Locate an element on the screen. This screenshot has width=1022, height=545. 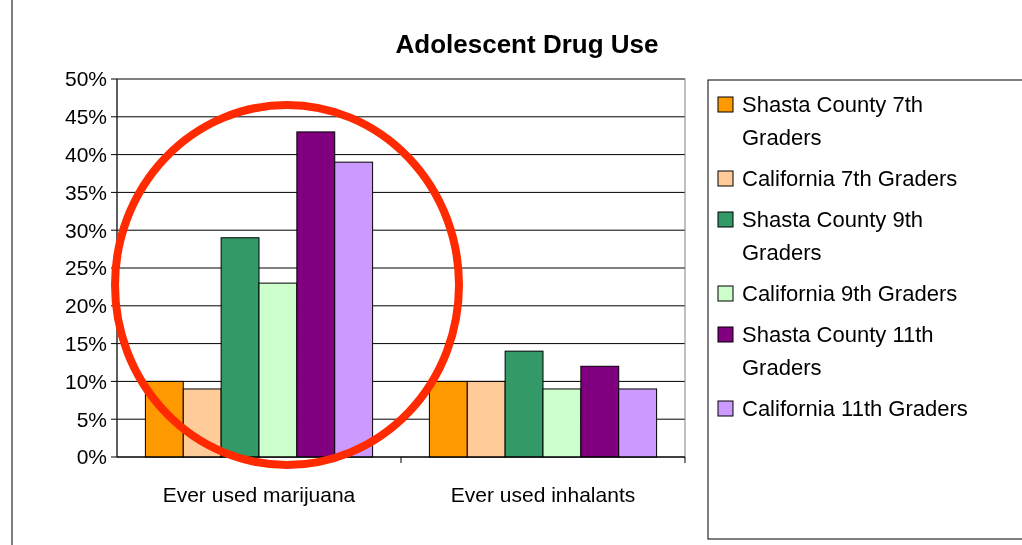
chart-title: Adolescent Drug Use is located at coordinates (527, 44).